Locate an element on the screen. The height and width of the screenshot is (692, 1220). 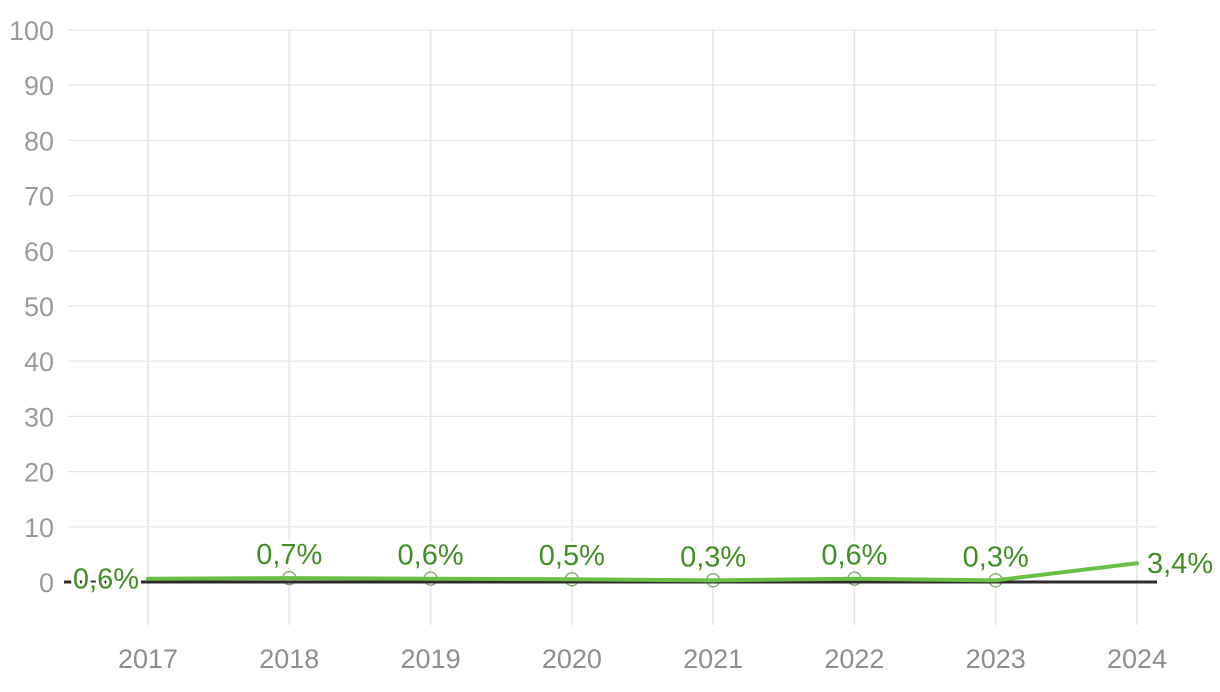
data-point-label: 0,5% is located at coordinates (572, 556).